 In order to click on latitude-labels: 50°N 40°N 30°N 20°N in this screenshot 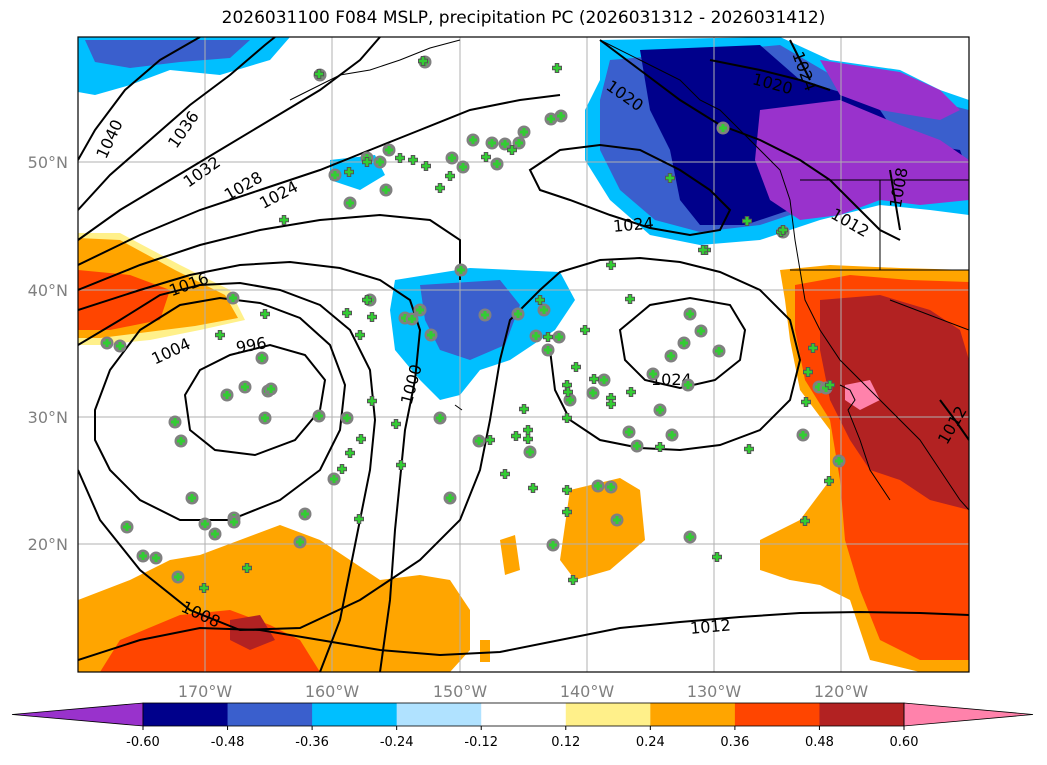, I will do `click(48, 353)`.